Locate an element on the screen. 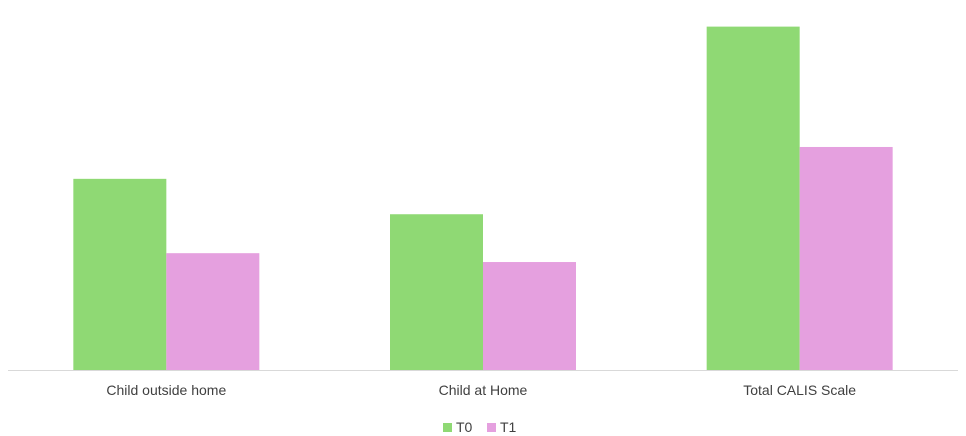 The image size is (966, 436). legend-swatch-t0 is located at coordinates (447, 427).